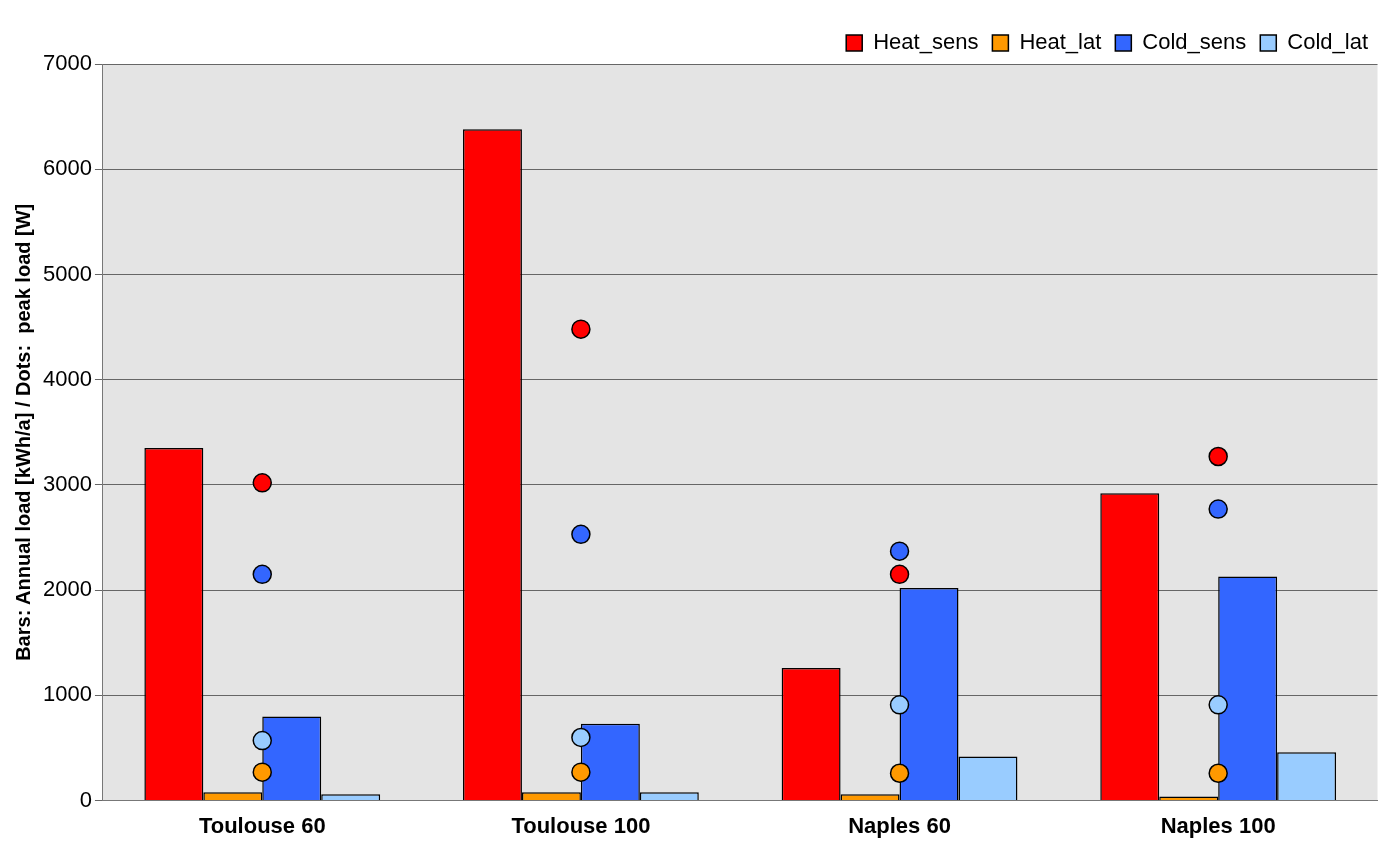 The width and height of the screenshot is (1398, 853). I want to click on y-tick-label: 1000, so click(67, 694).